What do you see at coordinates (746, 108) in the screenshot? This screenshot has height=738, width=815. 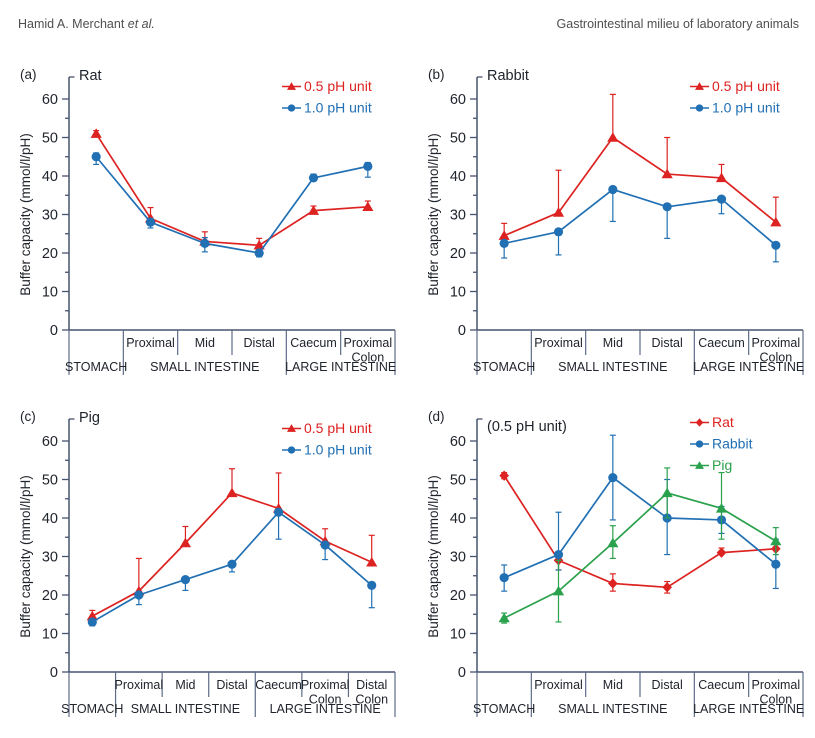 I see `legend-label: 1.0 pH unit` at bounding box center [746, 108].